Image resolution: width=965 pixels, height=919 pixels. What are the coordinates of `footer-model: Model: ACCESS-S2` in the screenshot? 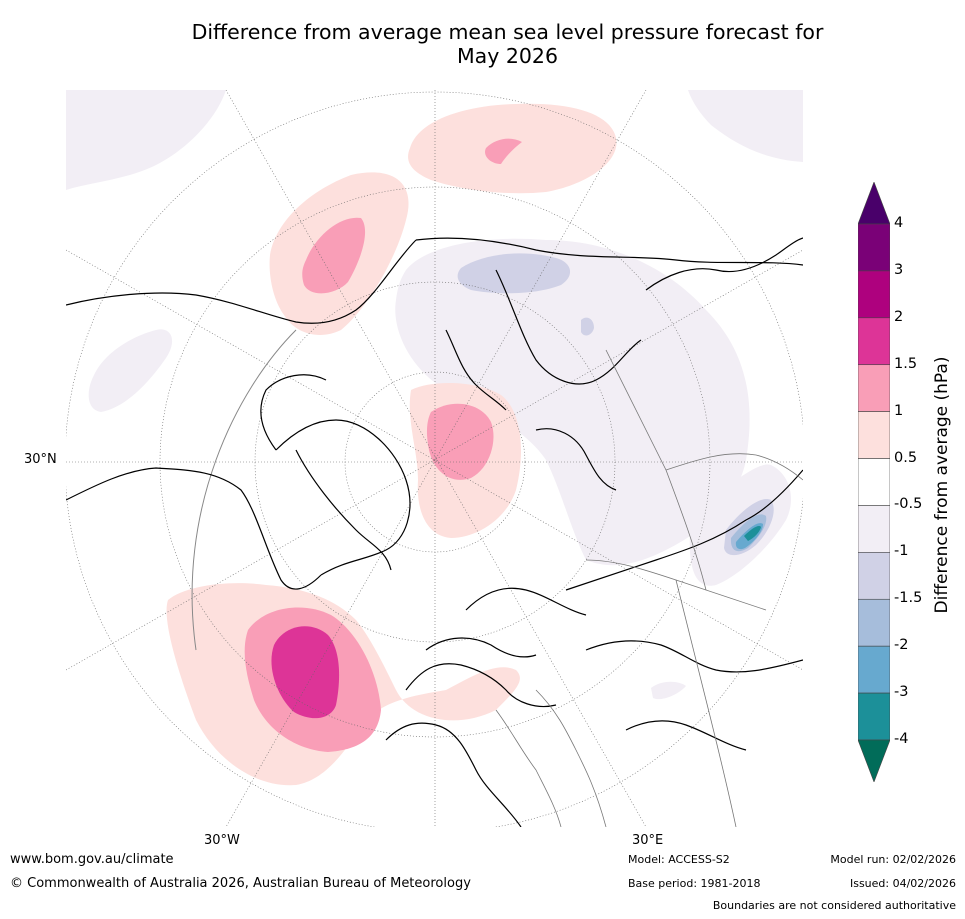 It's located at (679, 859).